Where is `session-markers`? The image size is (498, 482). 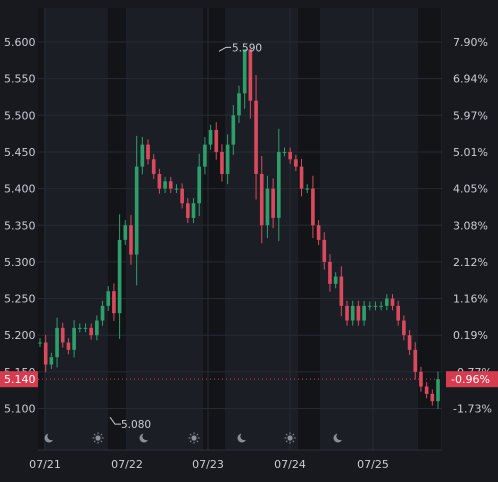
session-markers is located at coordinates (194, 438).